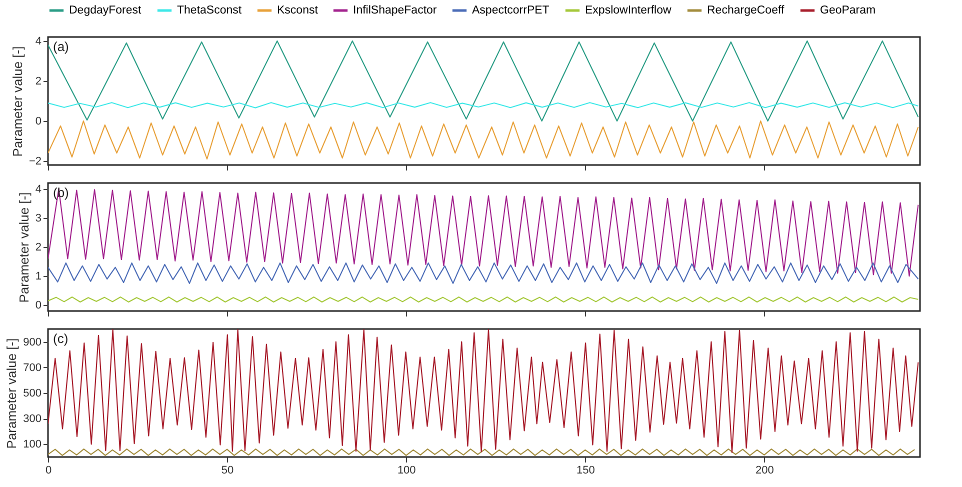 This screenshot has width=962, height=487. What do you see at coordinates (32, 419) in the screenshot?
I see `y-tick-label: 300` at bounding box center [32, 419].